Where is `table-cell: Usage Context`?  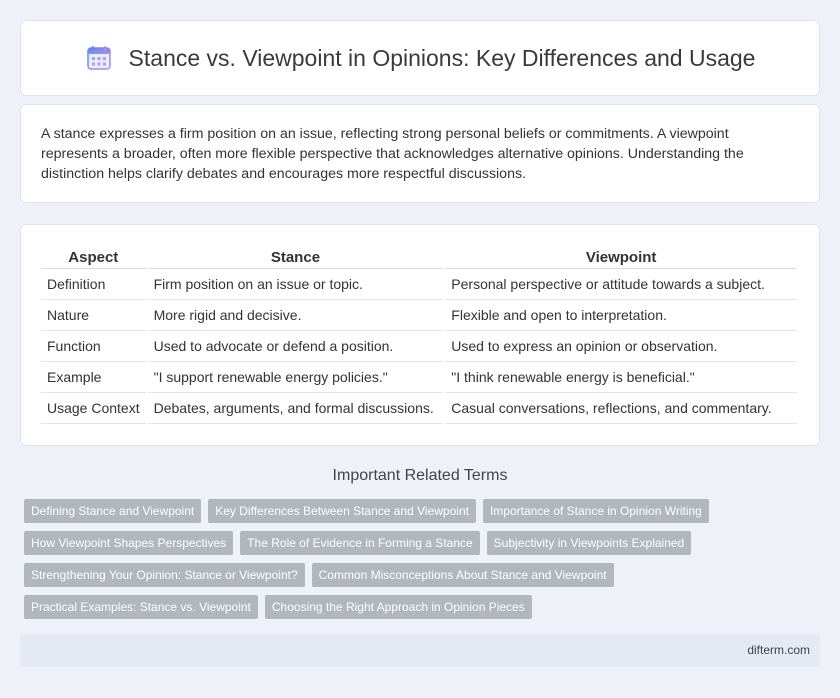
table-cell: Usage Context is located at coordinates (93, 408).